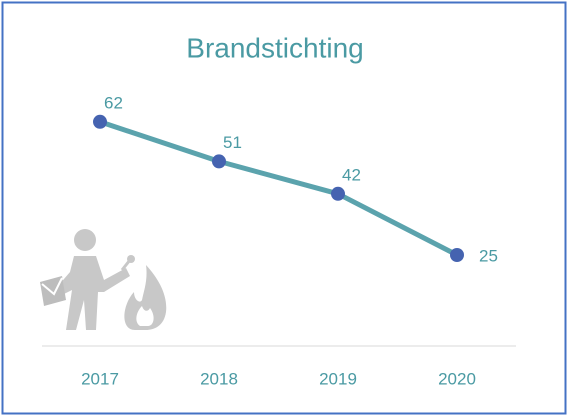 Image resolution: width=568 pixels, height=416 pixels. What do you see at coordinates (488, 255) in the screenshot?
I see `data-label: 25` at bounding box center [488, 255].